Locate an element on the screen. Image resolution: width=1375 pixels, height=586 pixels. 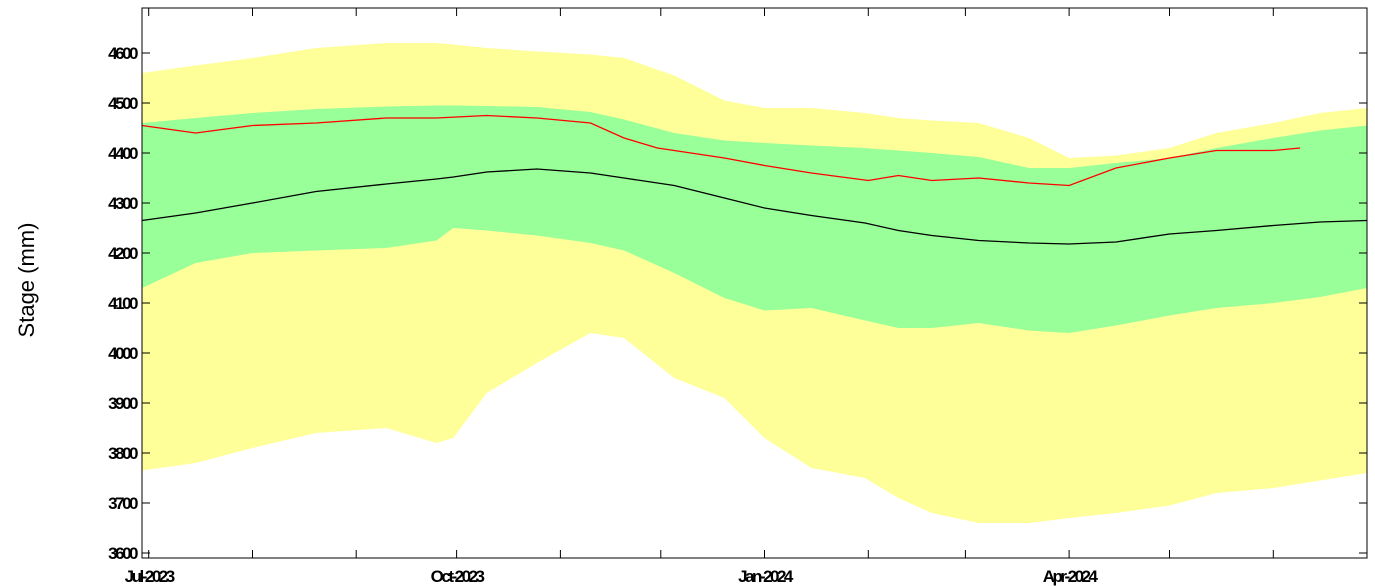
x-tick-label: Jan-2024 is located at coordinates (766, 576).